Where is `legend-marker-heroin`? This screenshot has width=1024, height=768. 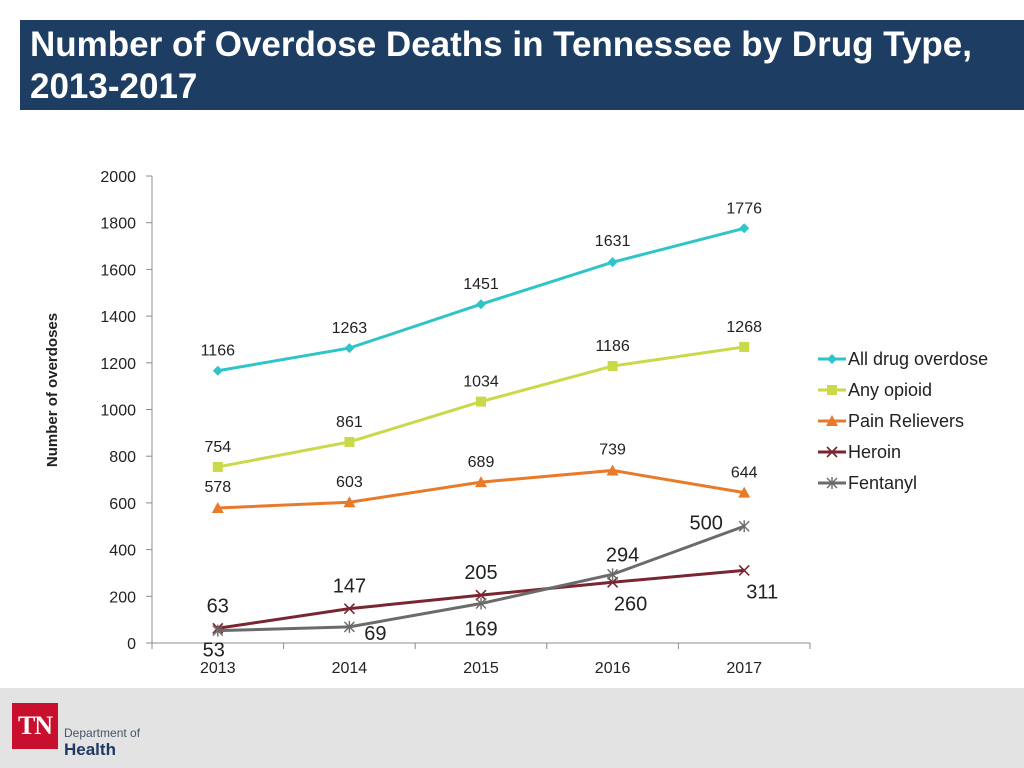 legend-marker-heroin is located at coordinates (832, 452).